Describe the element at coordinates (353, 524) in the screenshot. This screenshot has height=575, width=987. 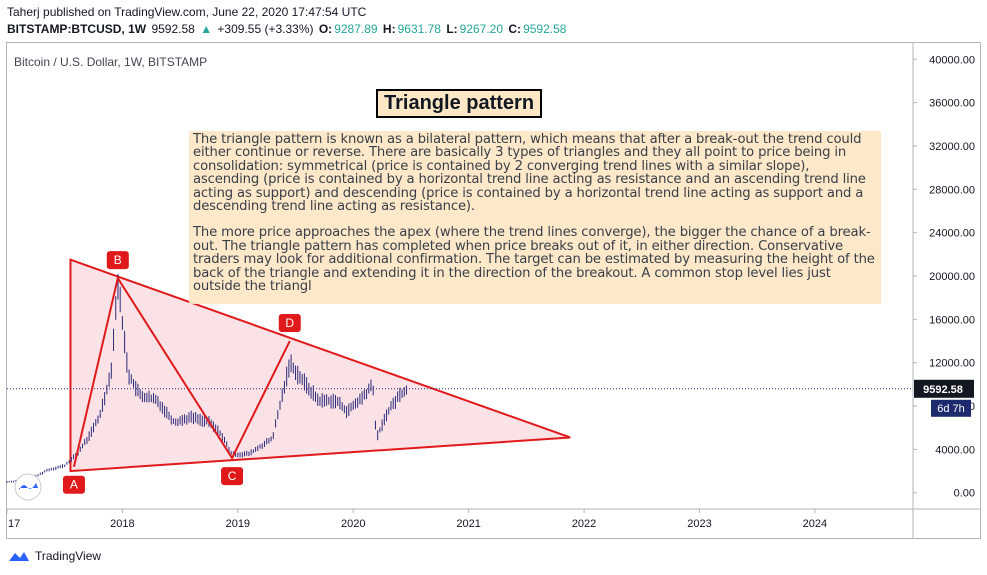
I see `time-tick-label: 2020` at that location.